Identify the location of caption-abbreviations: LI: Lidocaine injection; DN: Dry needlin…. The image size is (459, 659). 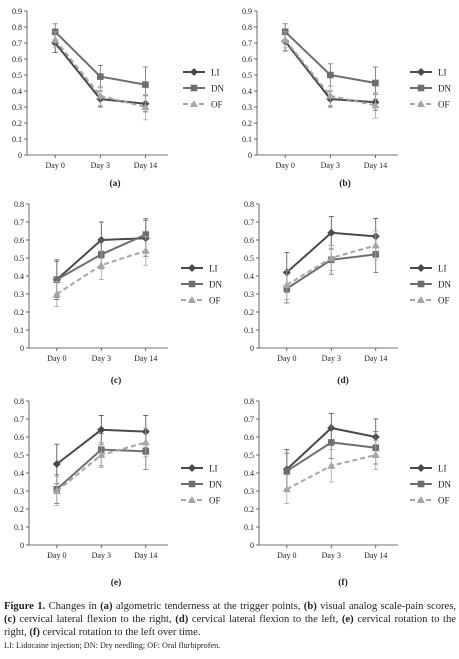
(112, 645).